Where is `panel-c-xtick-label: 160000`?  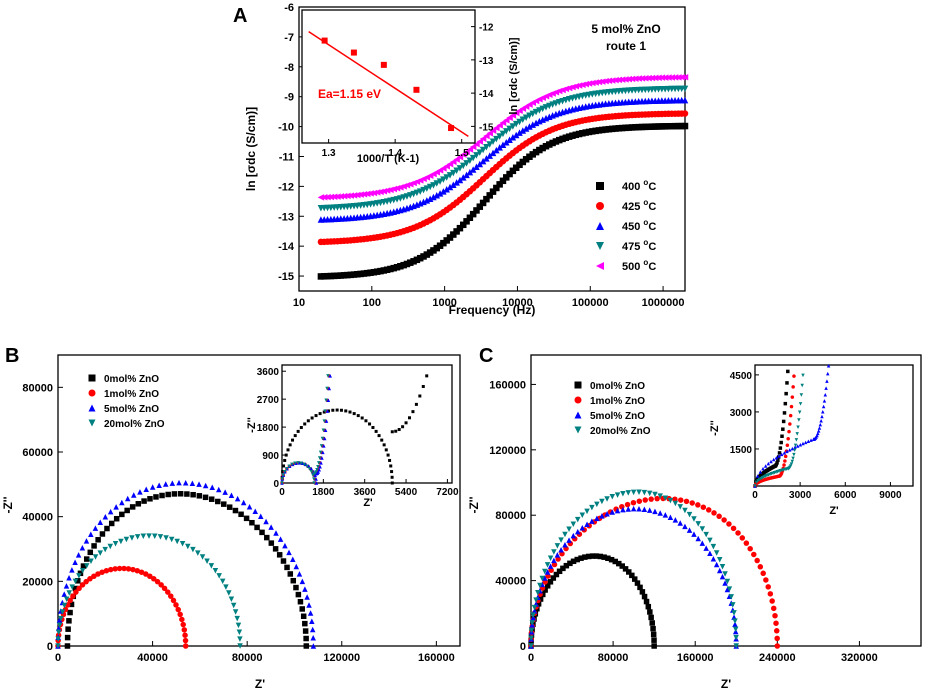
panel-c-xtick-label: 160000 is located at coordinates (695, 658).